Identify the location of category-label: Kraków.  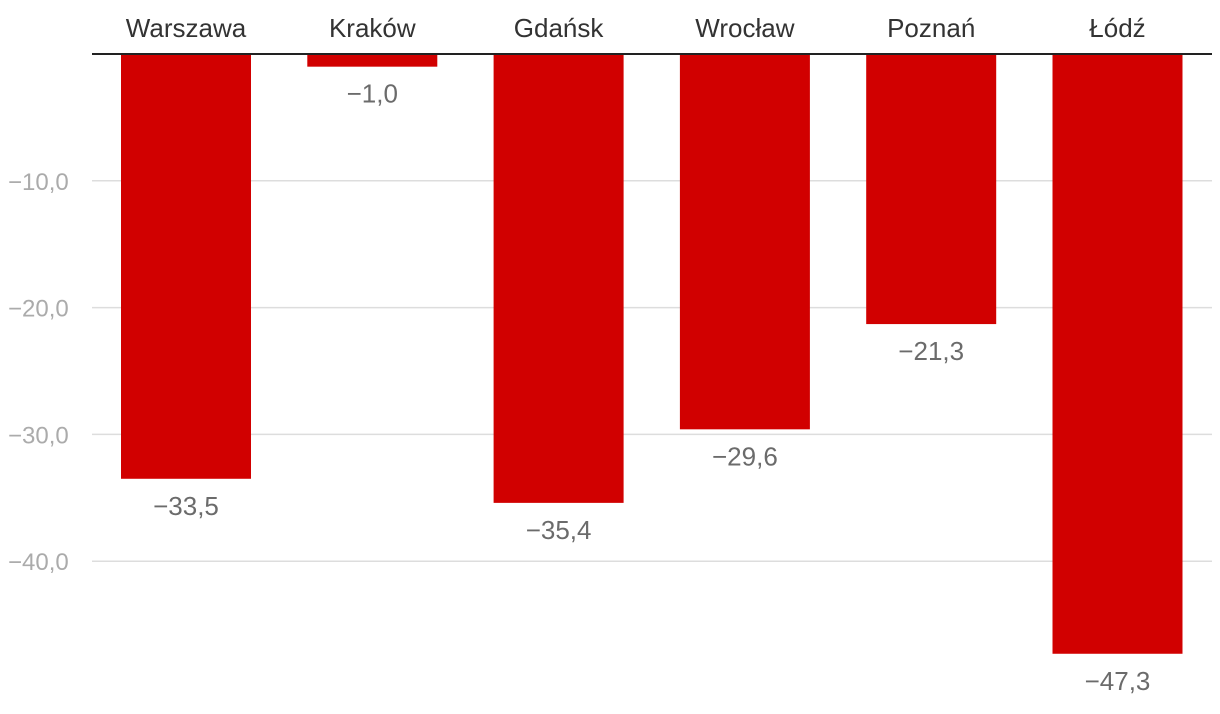
(372, 28).